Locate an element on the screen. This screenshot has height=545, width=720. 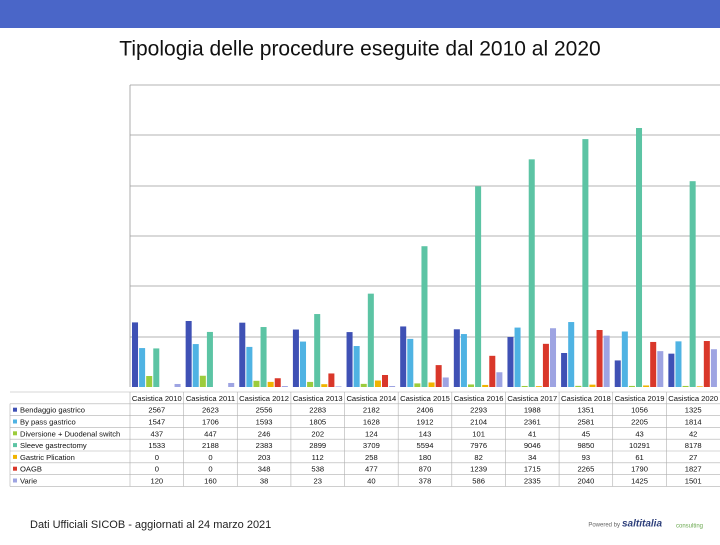
table-value: 1805 is located at coordinates (317, 422).